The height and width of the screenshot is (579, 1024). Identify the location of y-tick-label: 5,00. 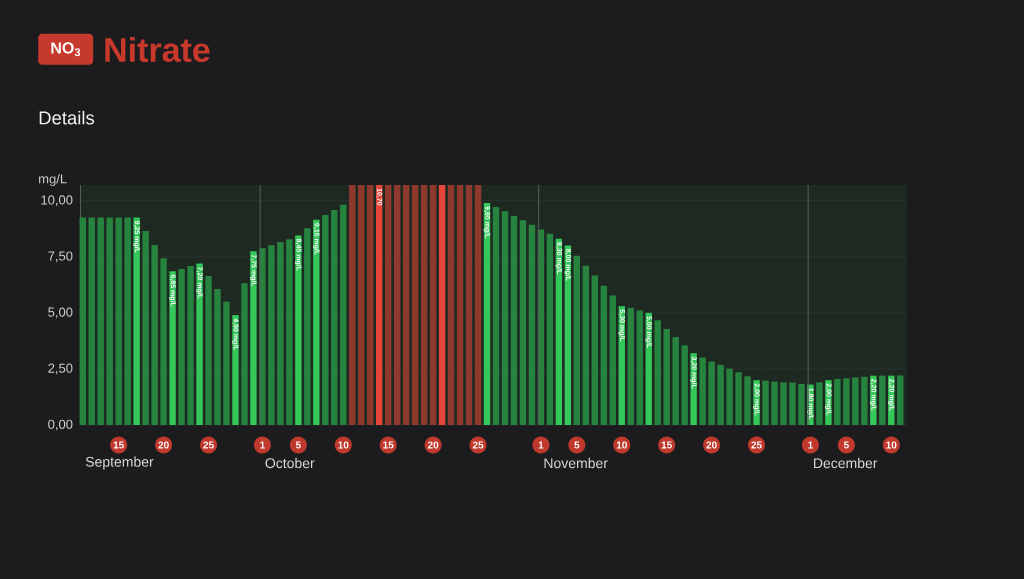
(60, 313).